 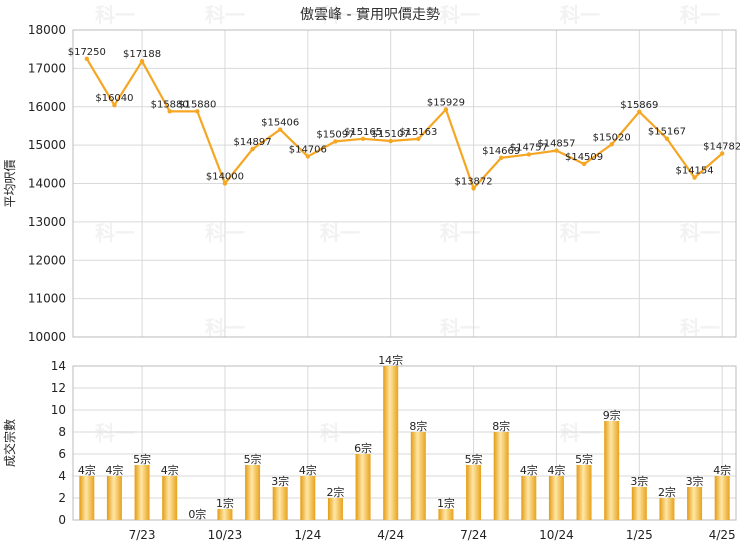 What do you see at coordinates (391, 134) in the screenshot?
I see `price-data-label: $15107` at bounding box center [391, 134].